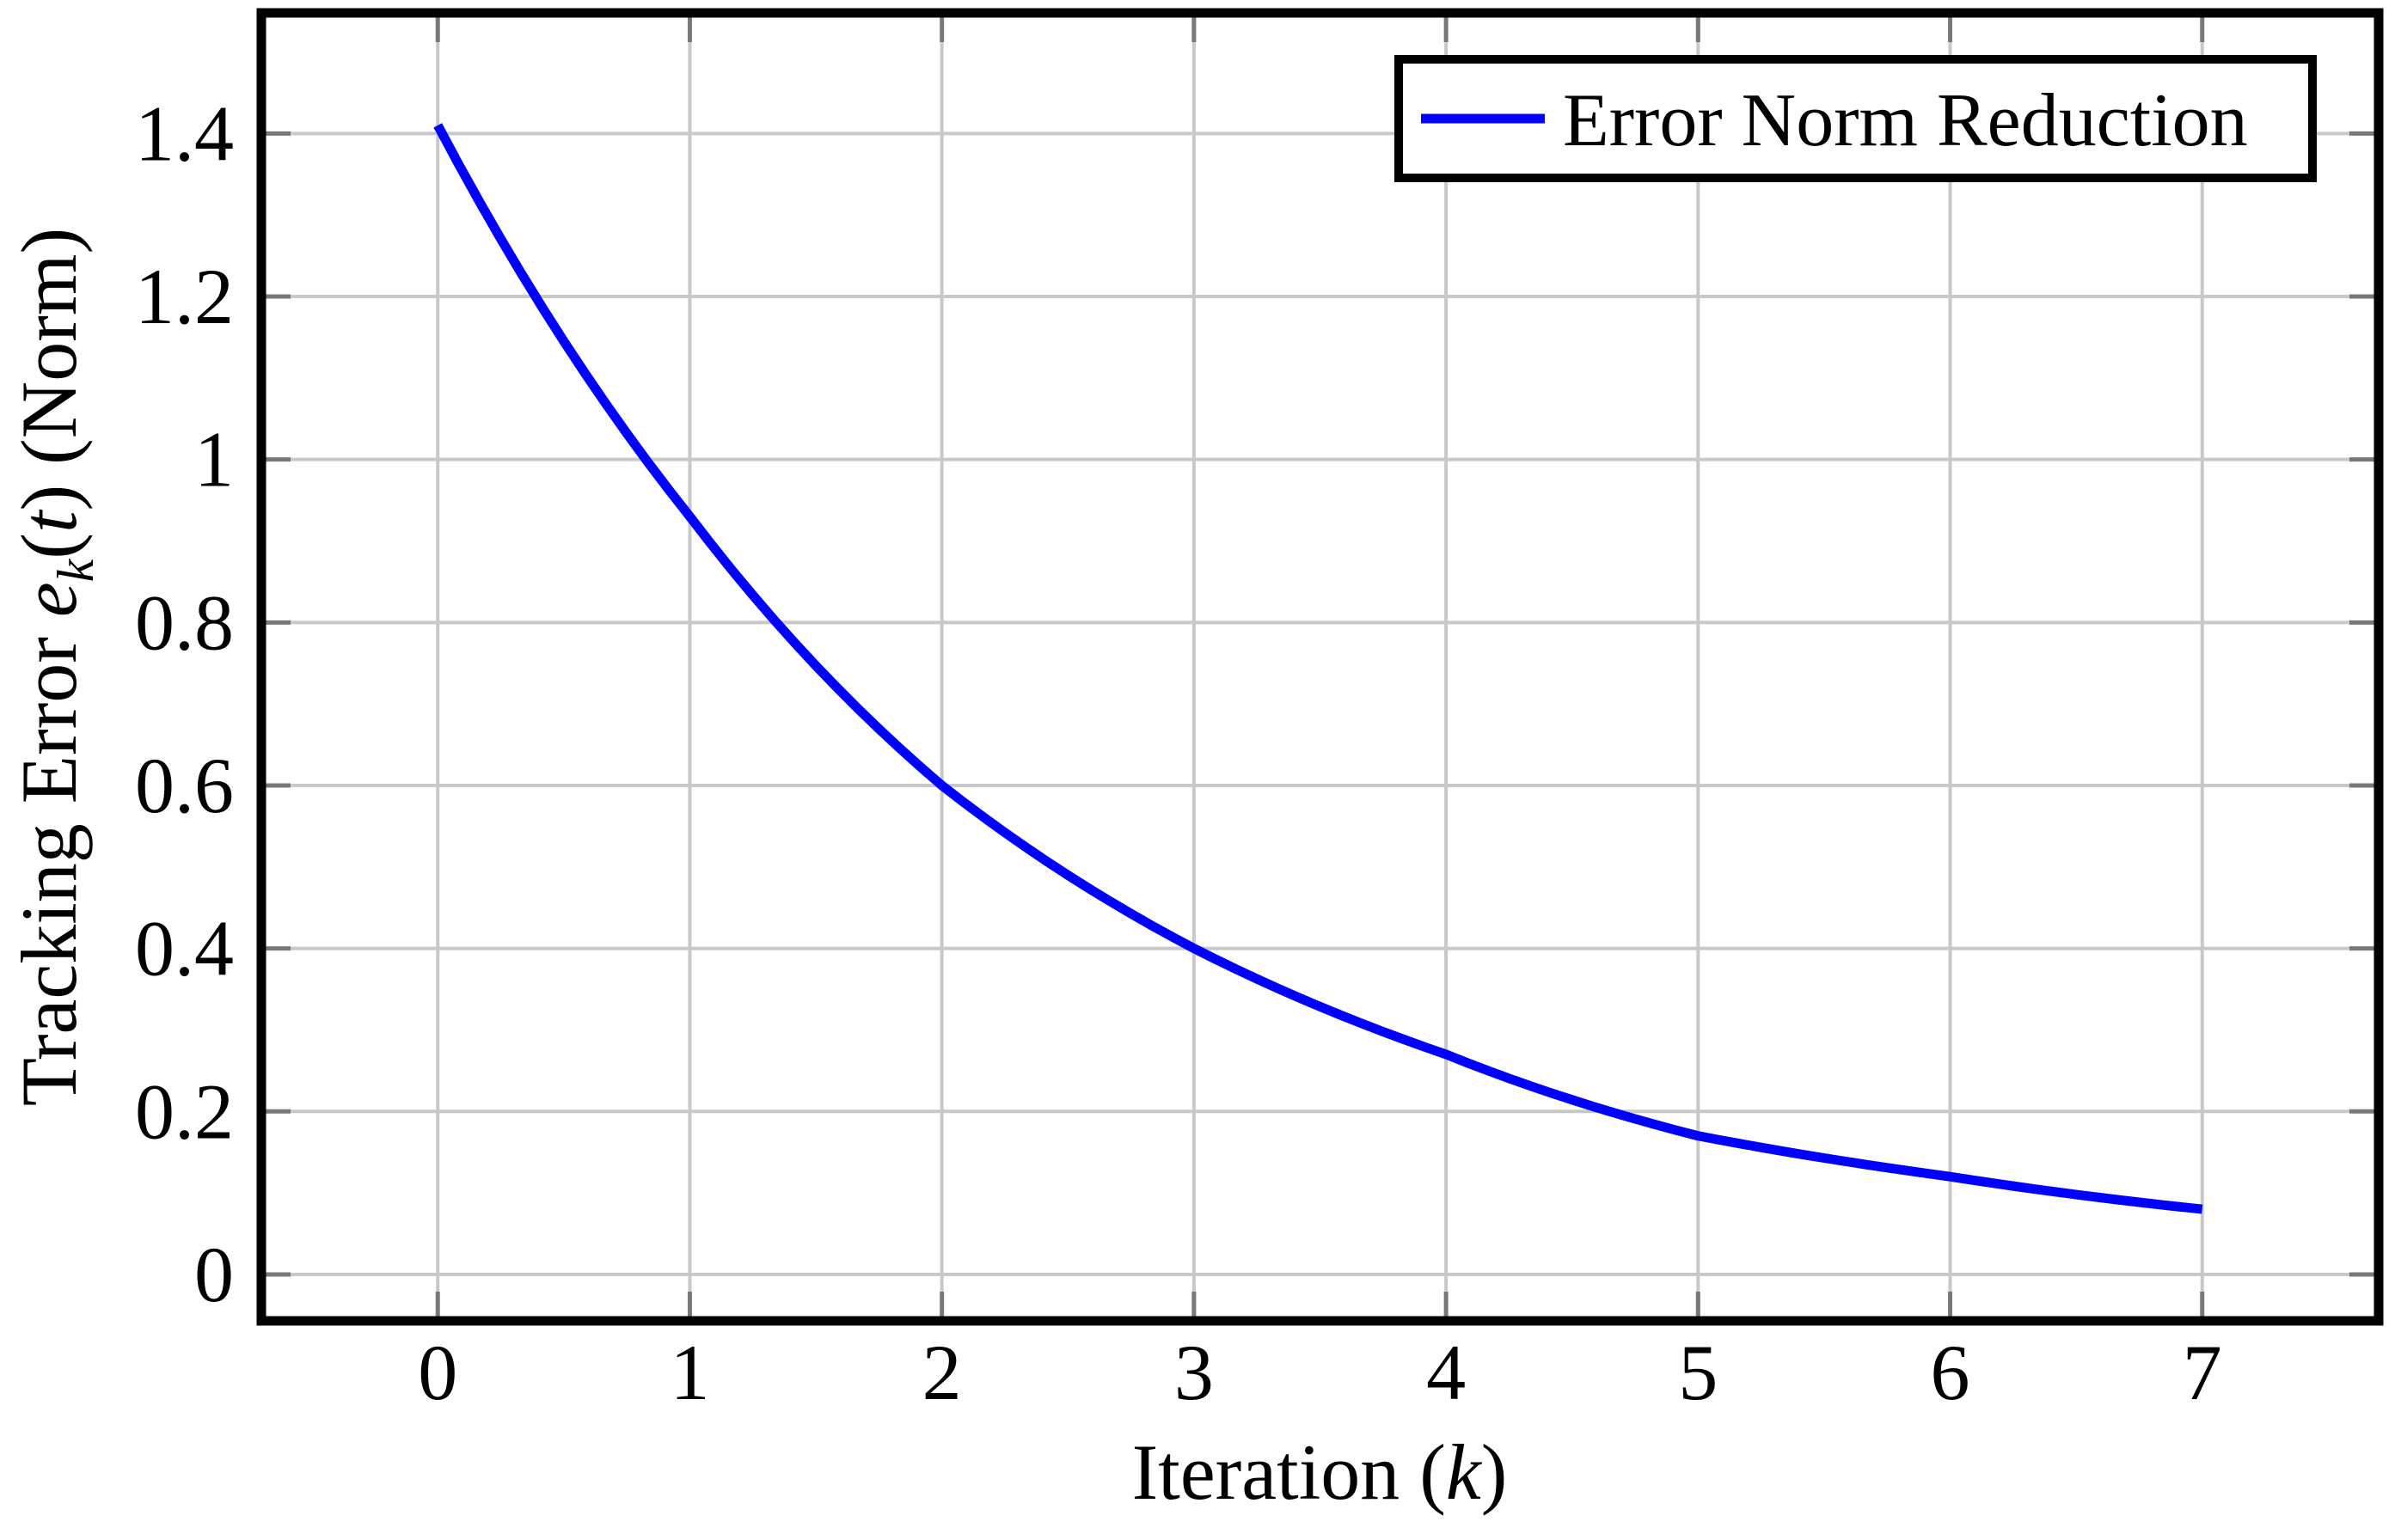 This screenshot has width=2401, height=1540. Describe the element at coordinates (2202, 1372) in the screenshot. I see `x-tick-label: 7` at that location.